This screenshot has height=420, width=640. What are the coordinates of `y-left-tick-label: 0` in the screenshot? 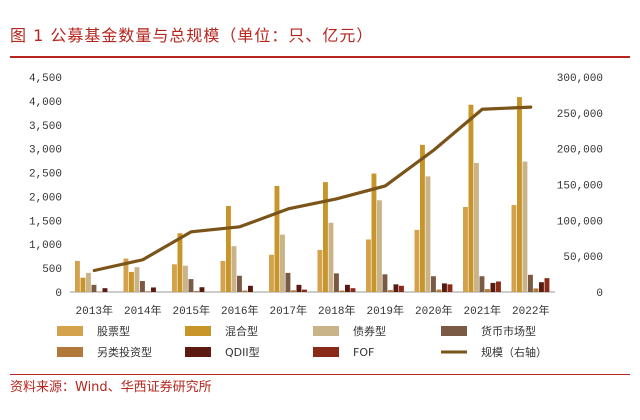 It's located at (58, 294).